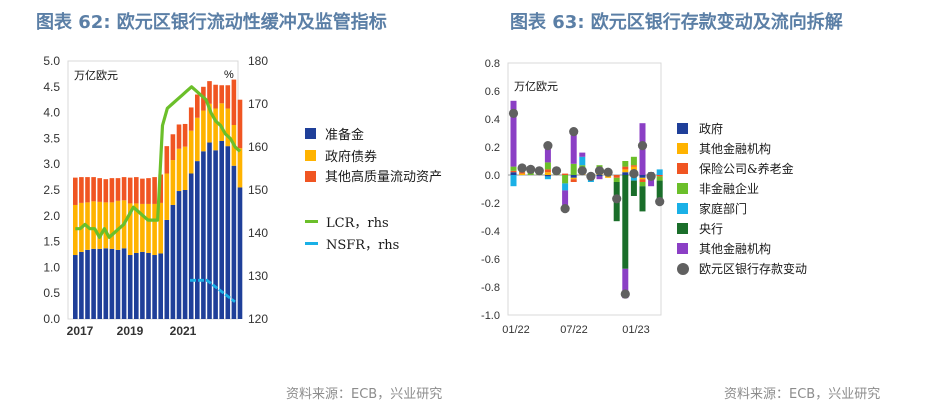  What do you see at coordinates (375, 177) in the screenshot?
I see `legend-item-other-hqla: 其他高质量流动资产` at bounding box center [375, 177].